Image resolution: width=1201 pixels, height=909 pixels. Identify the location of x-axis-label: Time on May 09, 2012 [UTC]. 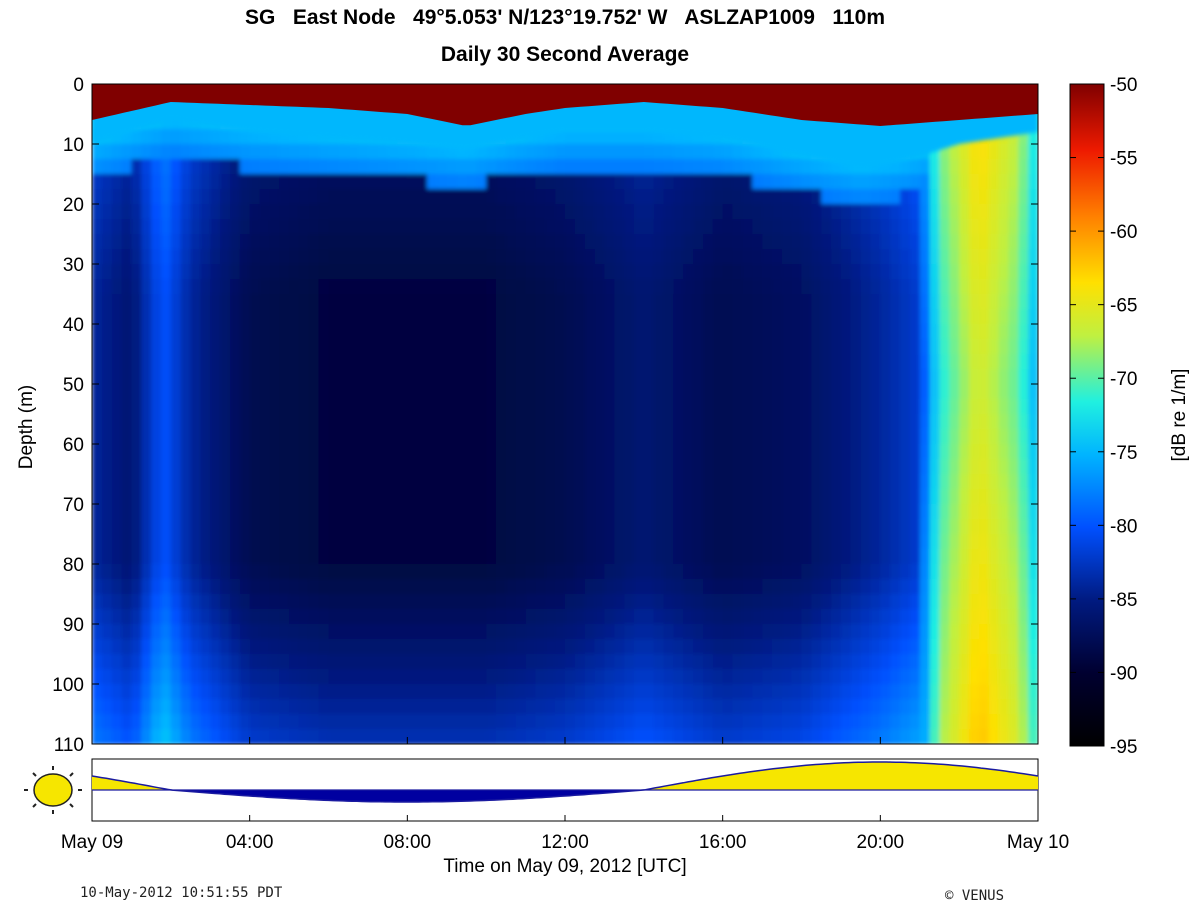
(565, 866).